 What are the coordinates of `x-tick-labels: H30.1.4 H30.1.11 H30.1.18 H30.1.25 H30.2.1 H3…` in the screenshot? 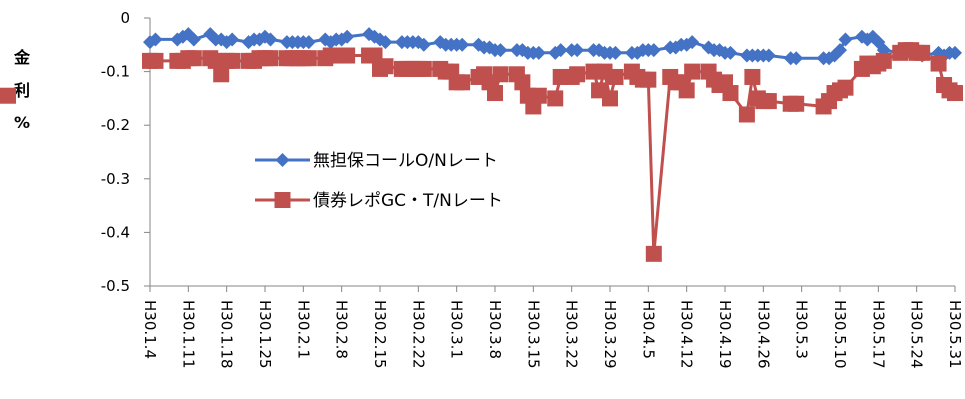 It's located at (552, 334).